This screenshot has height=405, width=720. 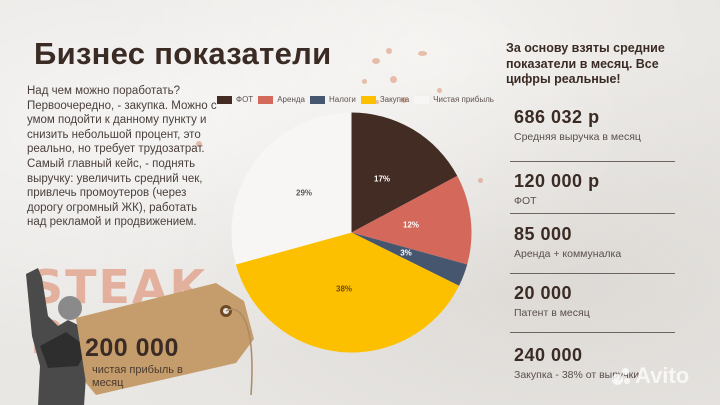 What do you see at coordinates (344, 289) in the screenshot?
I see `pie-slice-label: 38%` at bounding box center [344, 289].